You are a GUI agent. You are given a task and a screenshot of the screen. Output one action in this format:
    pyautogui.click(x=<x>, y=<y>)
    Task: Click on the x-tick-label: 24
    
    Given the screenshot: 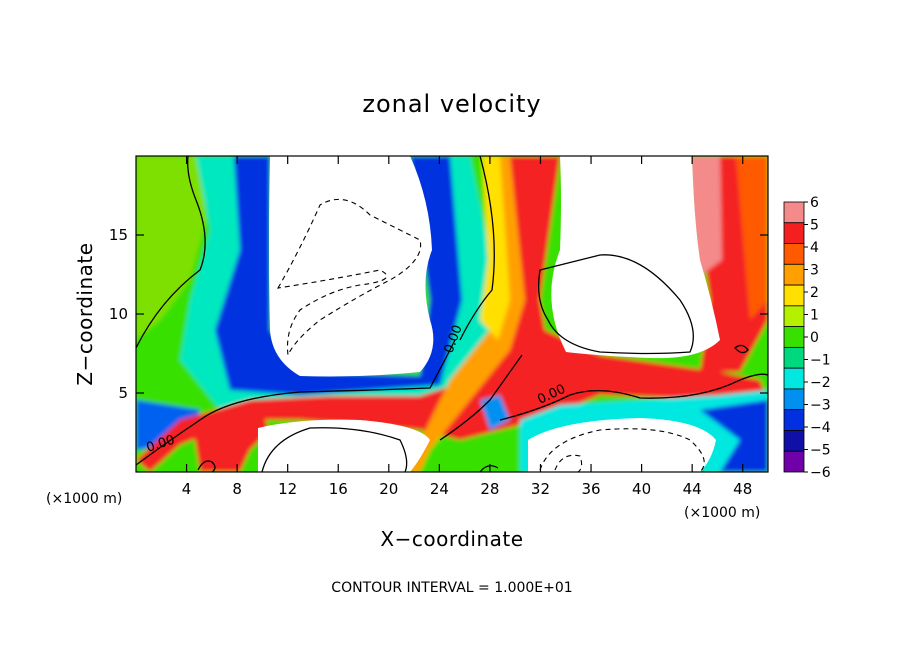 What is the action you would take?
    pyautogui.click(x=439, y=489)
    